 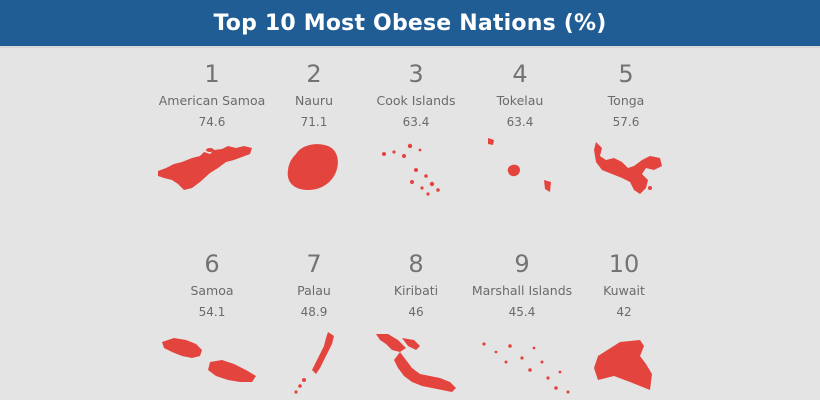 What do you see at coordinates (416, 363) in the screenshot?
I see `kiribati-map-icon` at bounding box center [416, 363].